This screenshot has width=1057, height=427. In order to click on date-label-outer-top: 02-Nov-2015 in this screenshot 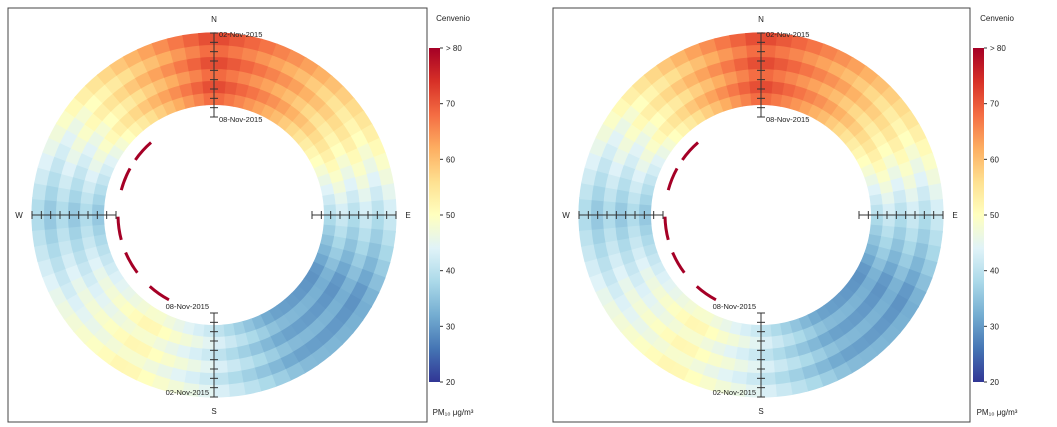, I will do `click(787, 34)`.